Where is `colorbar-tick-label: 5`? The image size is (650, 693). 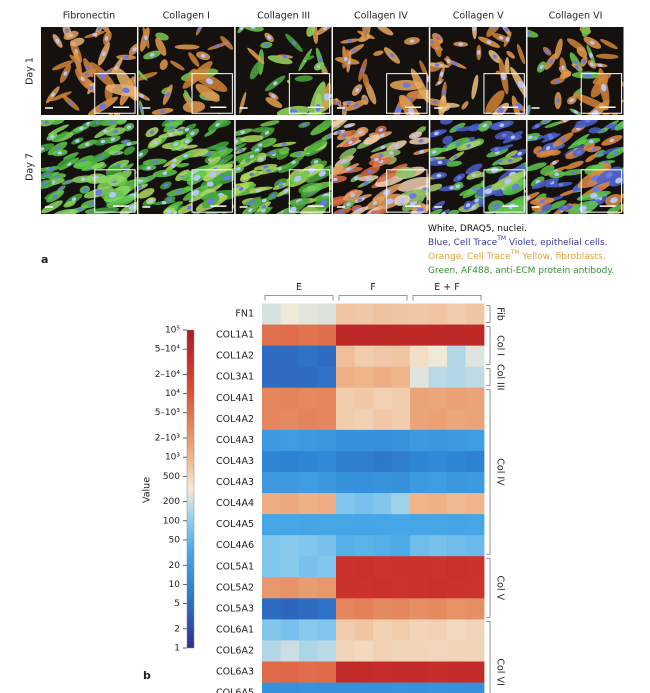
colorbar-tick-label: 5 is located at coordinates (177, 604).